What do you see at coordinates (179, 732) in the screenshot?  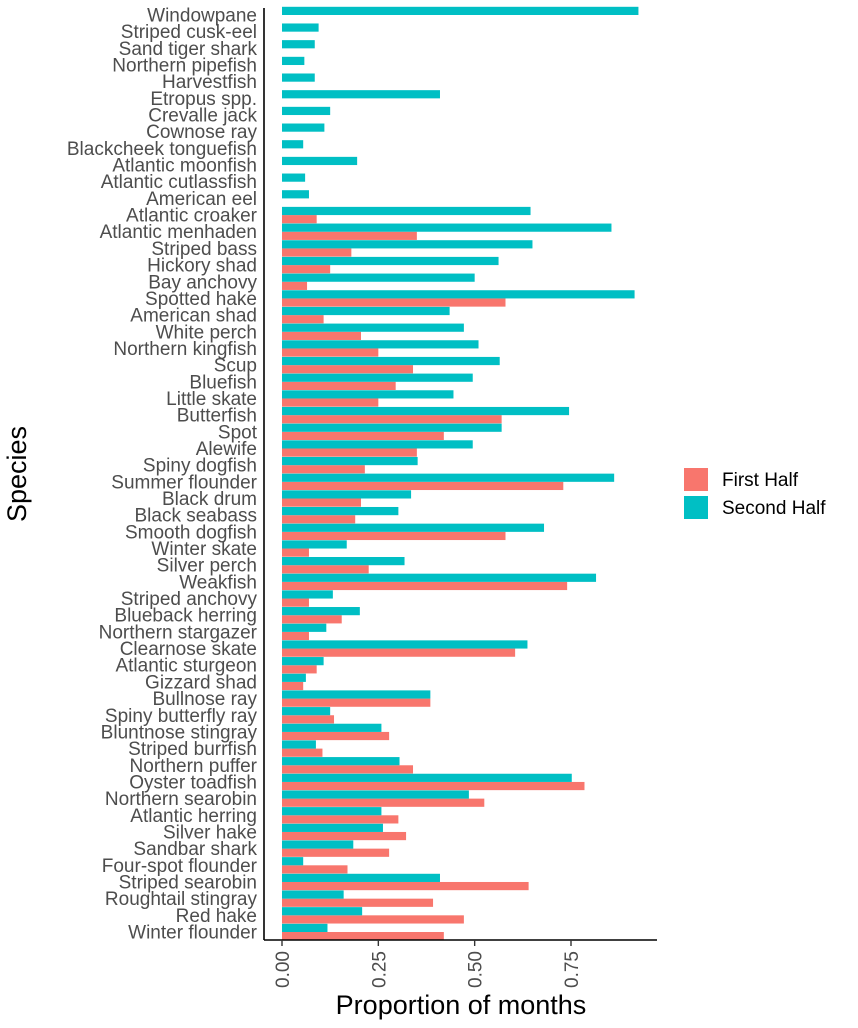 I see `category-label: Bluntnose stingray` at bounding box center [179, 732].